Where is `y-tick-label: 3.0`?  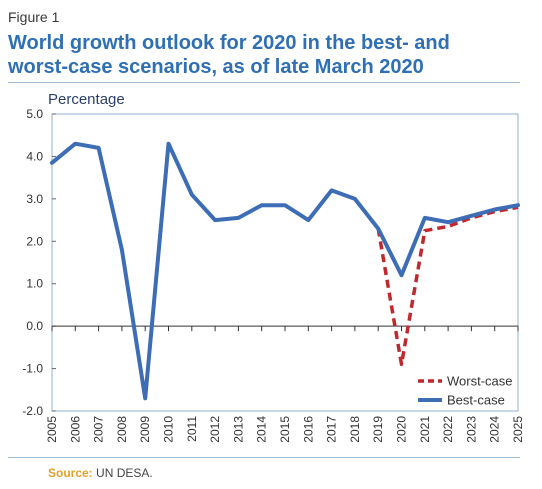
y-tick-label: 3.0 is located at coordinates (34, 199).